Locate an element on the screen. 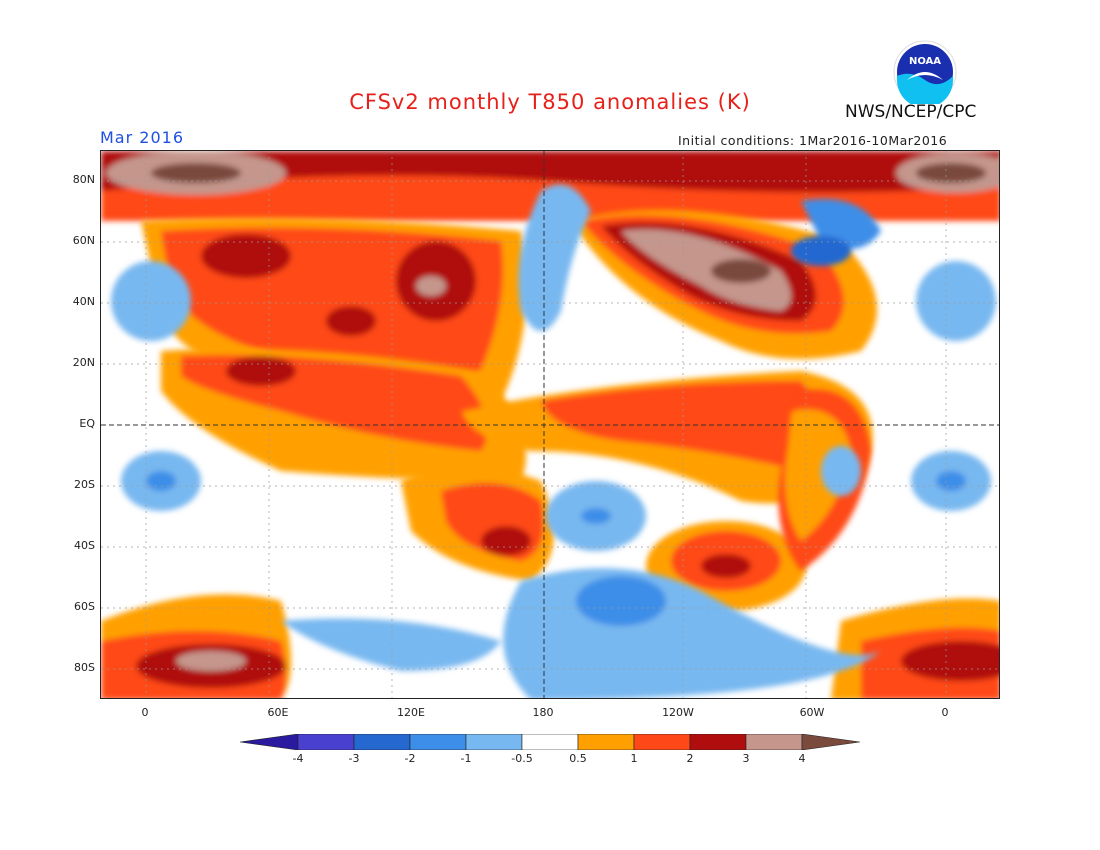 The height and width of the screenshot is (850, 1100). lon-label-120e: 120E is located at coordinates (411, 712).